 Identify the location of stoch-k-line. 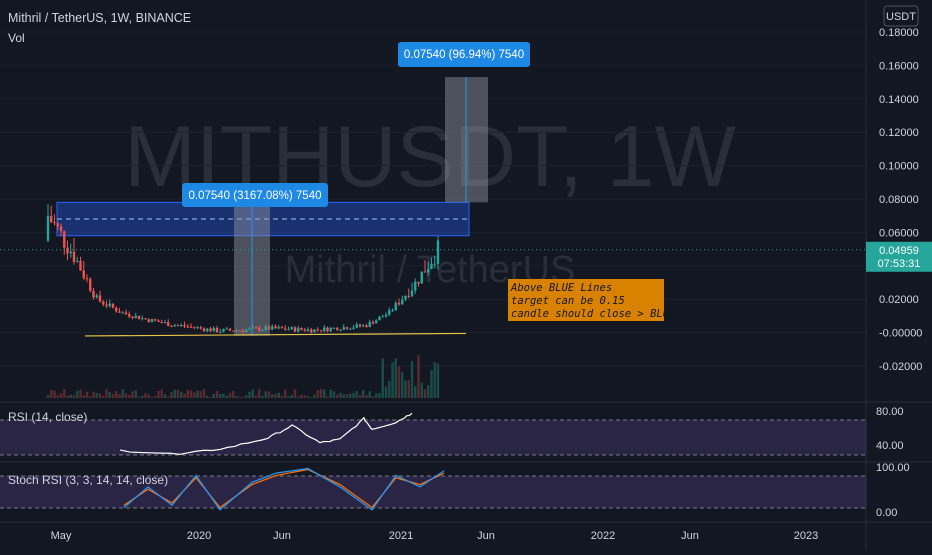
(284, 489).